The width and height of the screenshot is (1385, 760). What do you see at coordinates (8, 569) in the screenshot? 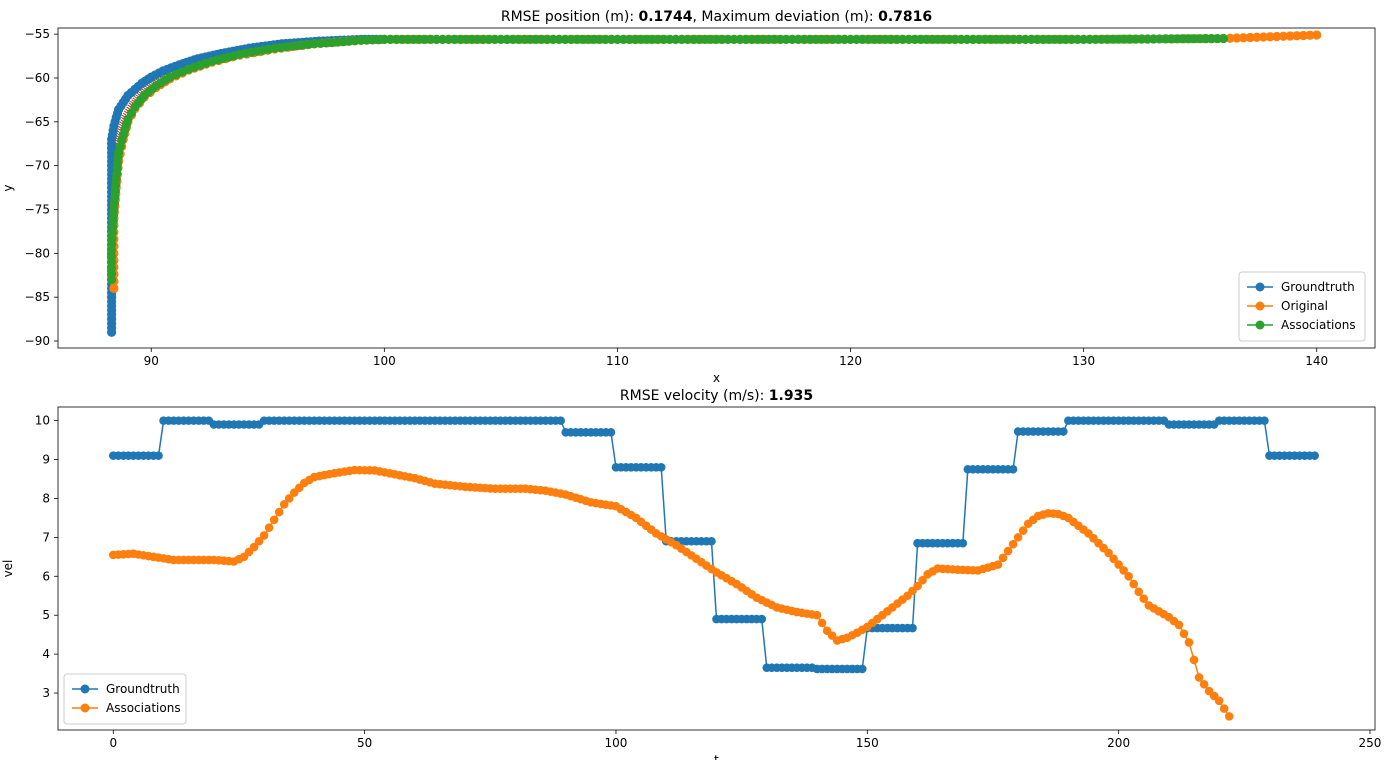
I see `y-axis-label: vel` at bounding box center [8, 569].